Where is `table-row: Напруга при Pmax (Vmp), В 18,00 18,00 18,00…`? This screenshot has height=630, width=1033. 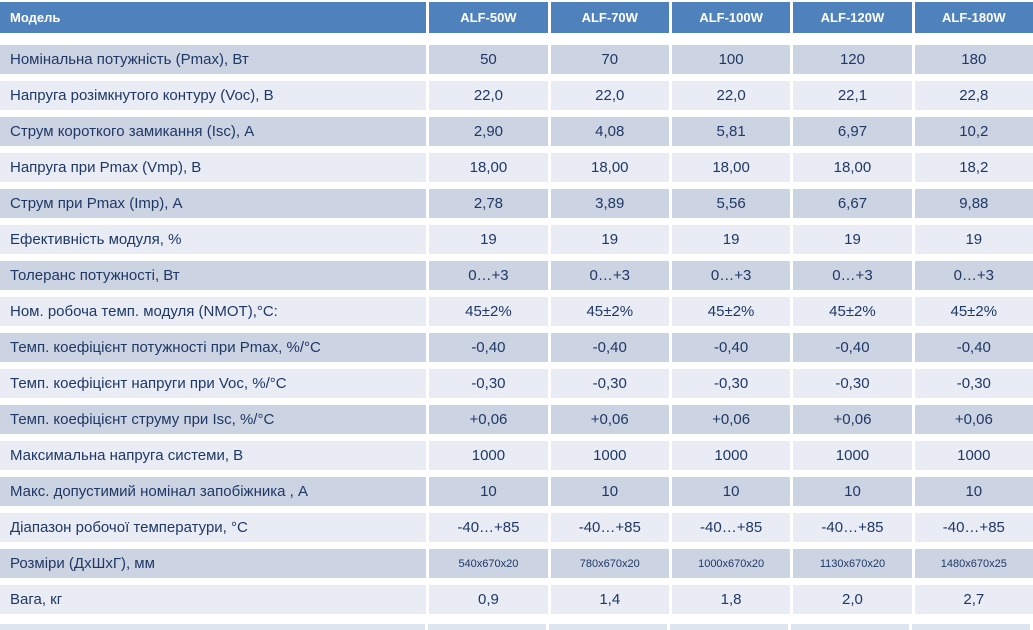
table-row: Напруга при Pmax (Vmp), В 18,00 18,00 18,00… is located at coordinates (516, 167).